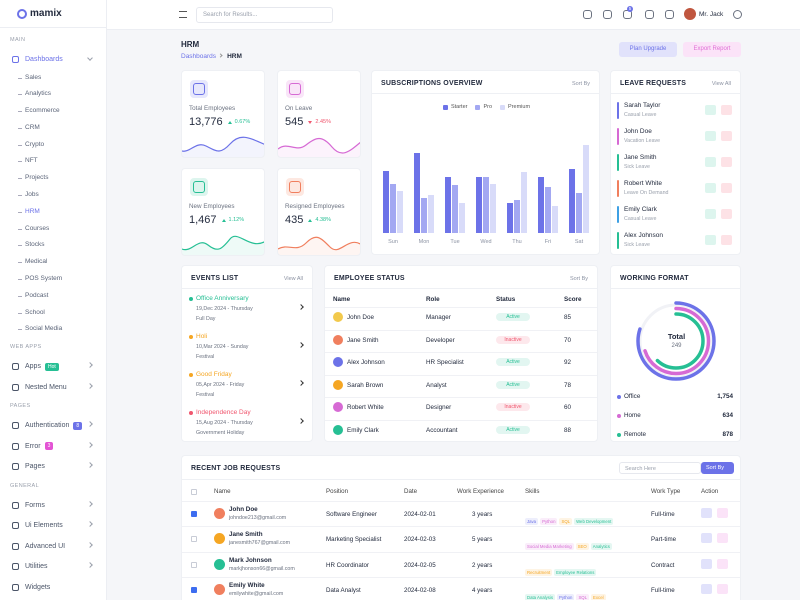 This screenshot has height=600, width=800. What do you see at coordinates (323, 220) in the screenshot?
I see `stat-change: 4.38%` at bounding box center [323, 220].